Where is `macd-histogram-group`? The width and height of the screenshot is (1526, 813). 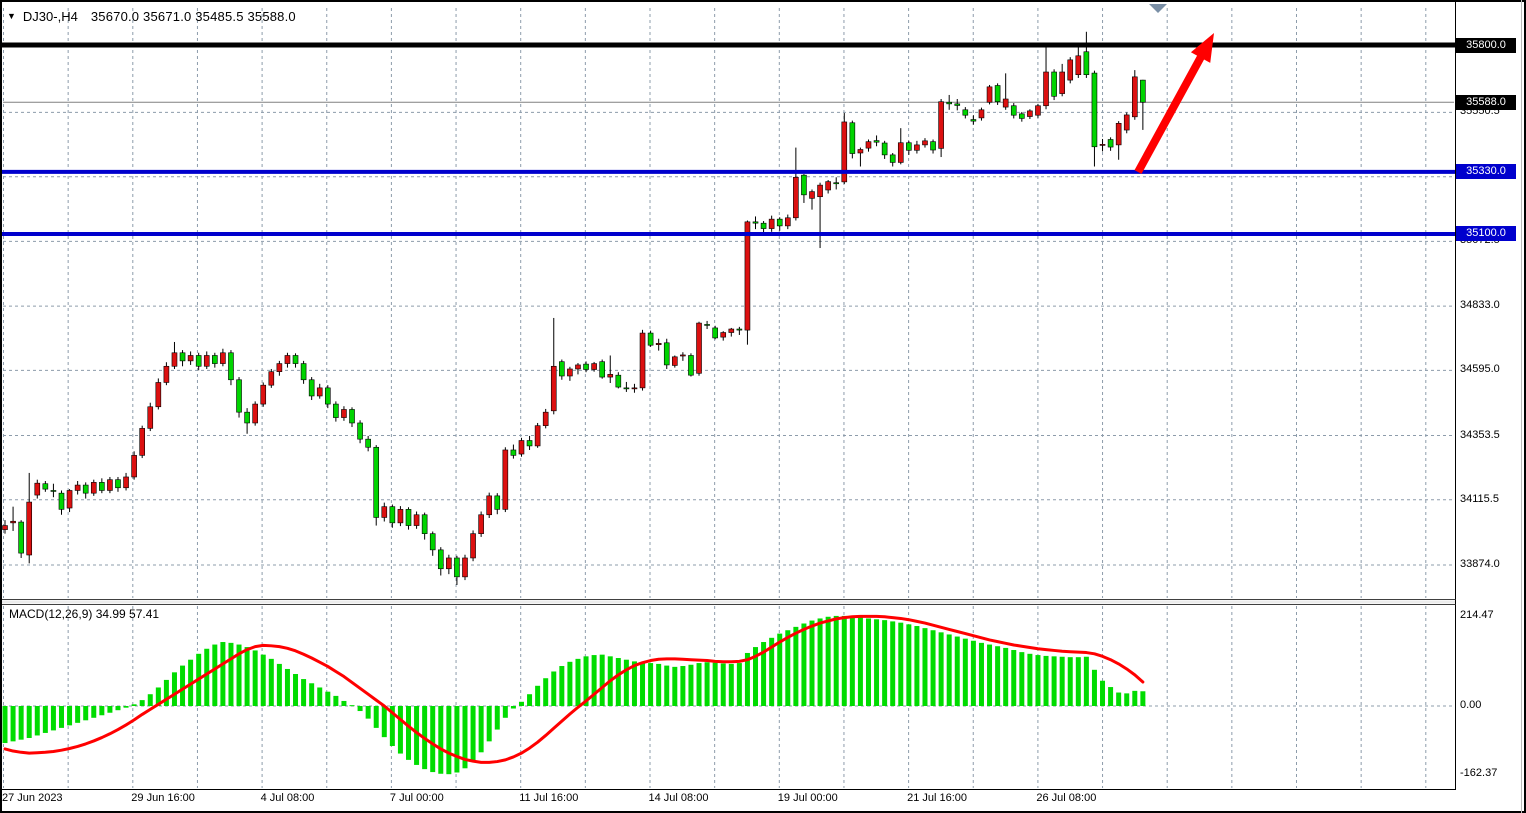
macd-histogram-group is located at coordinates (574, 695).